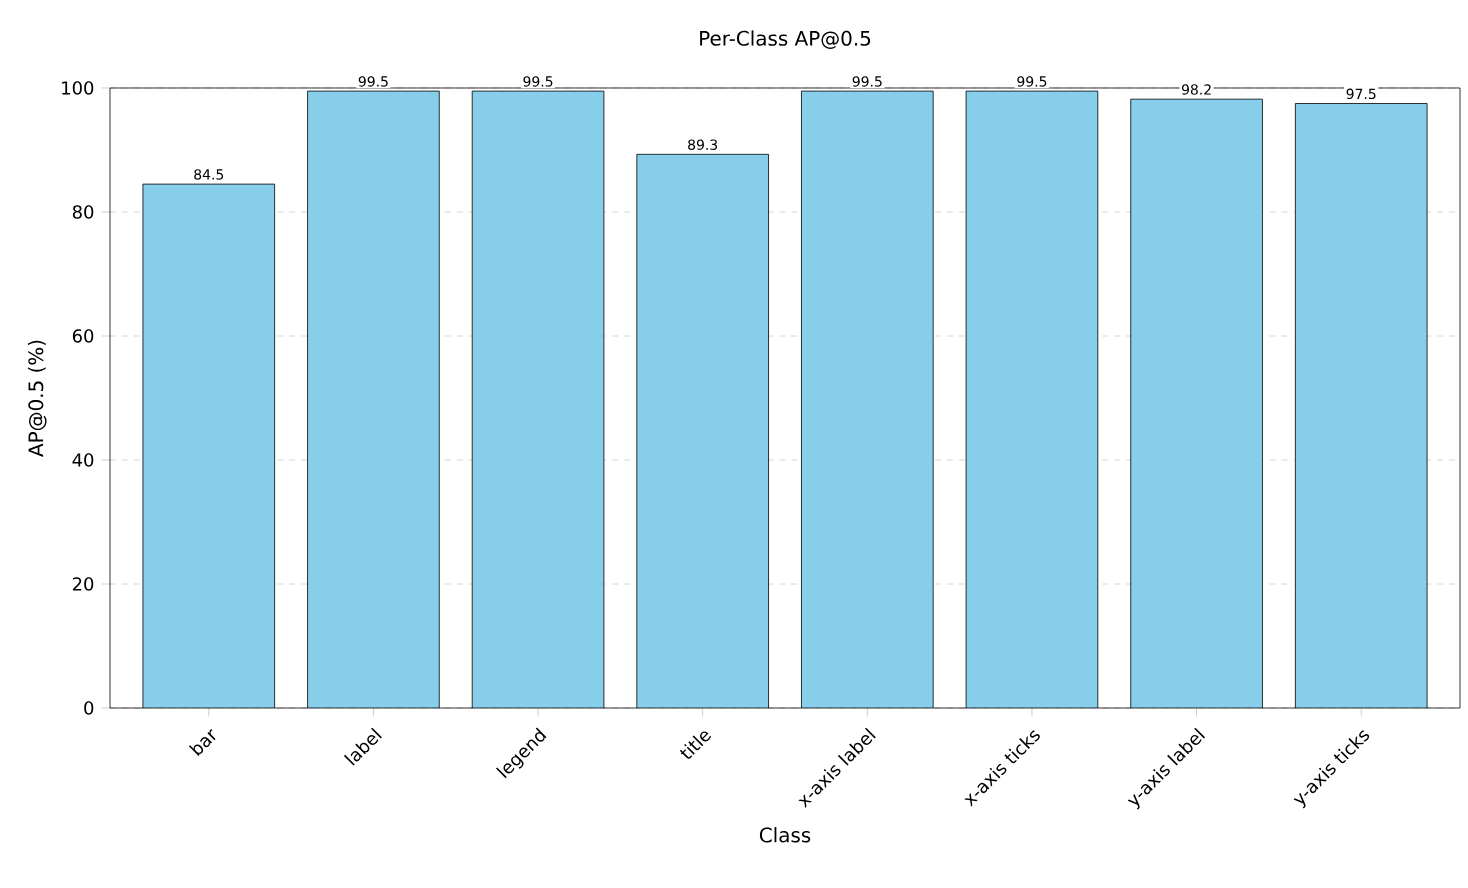  Describe the element at coordinates (785, 39) in the screenshot. I see `chart-title: Per-Class AP@0.5` at that location.